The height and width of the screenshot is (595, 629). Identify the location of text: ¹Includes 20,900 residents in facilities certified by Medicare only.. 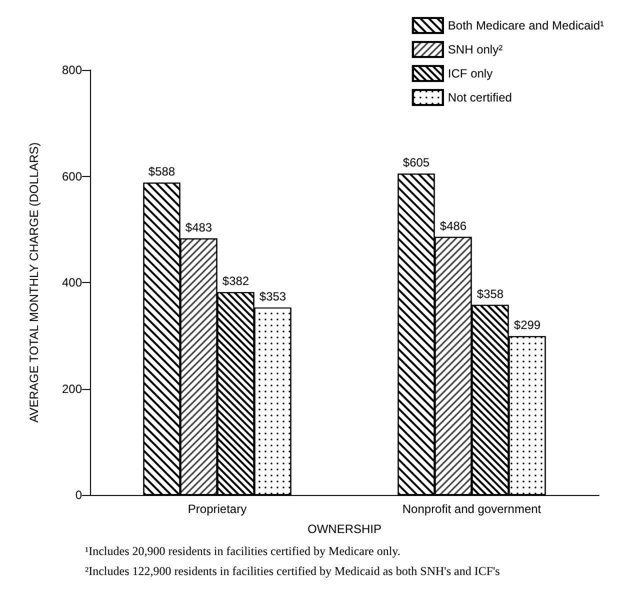
(242, 551).